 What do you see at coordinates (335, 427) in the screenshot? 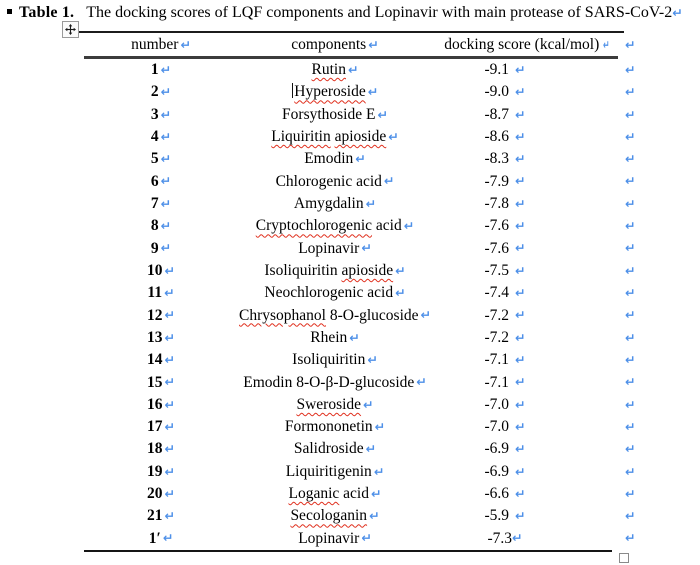
I see `cell-component: Formononetin ↵` at bounding box center [335, 427].